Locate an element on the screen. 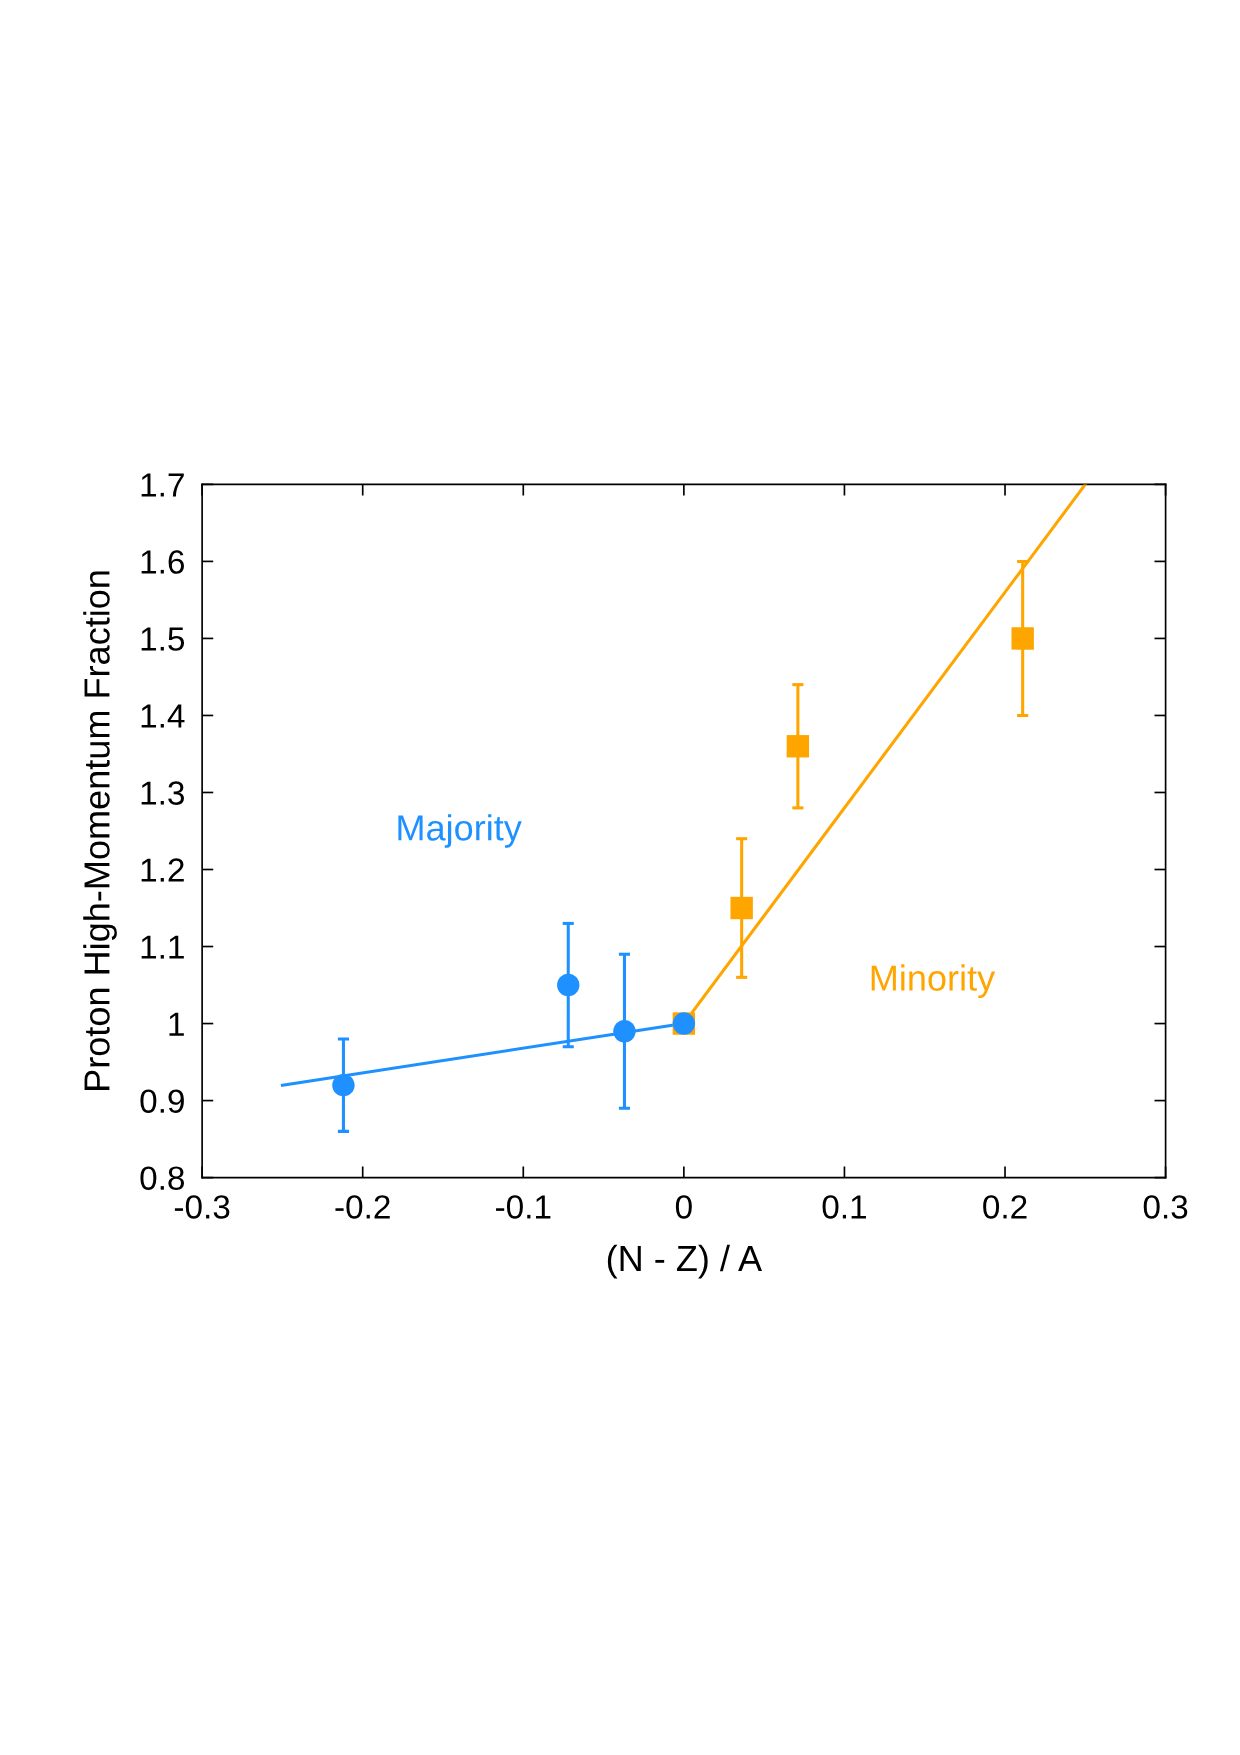 The width and height of the screenshot is (1240, 1755). y-tick-label: 1.4 is located at coordinates (163, 716).